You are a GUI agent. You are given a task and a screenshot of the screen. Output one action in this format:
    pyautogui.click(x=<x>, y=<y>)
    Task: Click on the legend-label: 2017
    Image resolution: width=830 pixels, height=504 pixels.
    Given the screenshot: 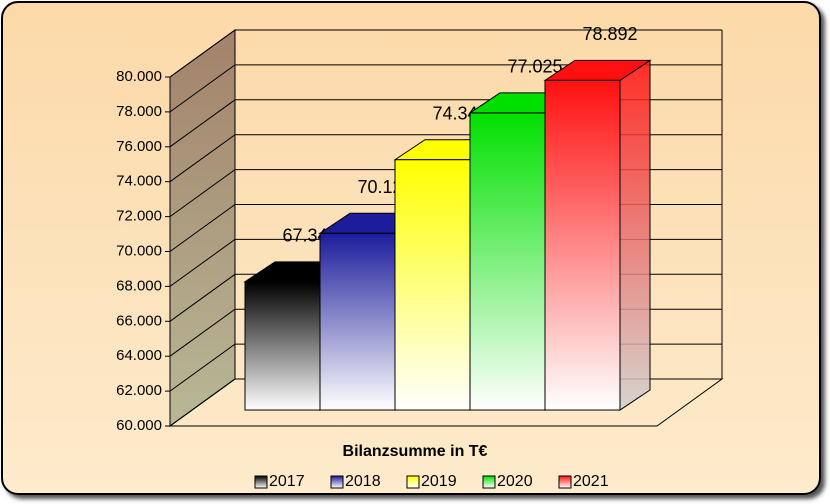 What is the action you would take?
    pyautogui.click(x=287, y=481)
    